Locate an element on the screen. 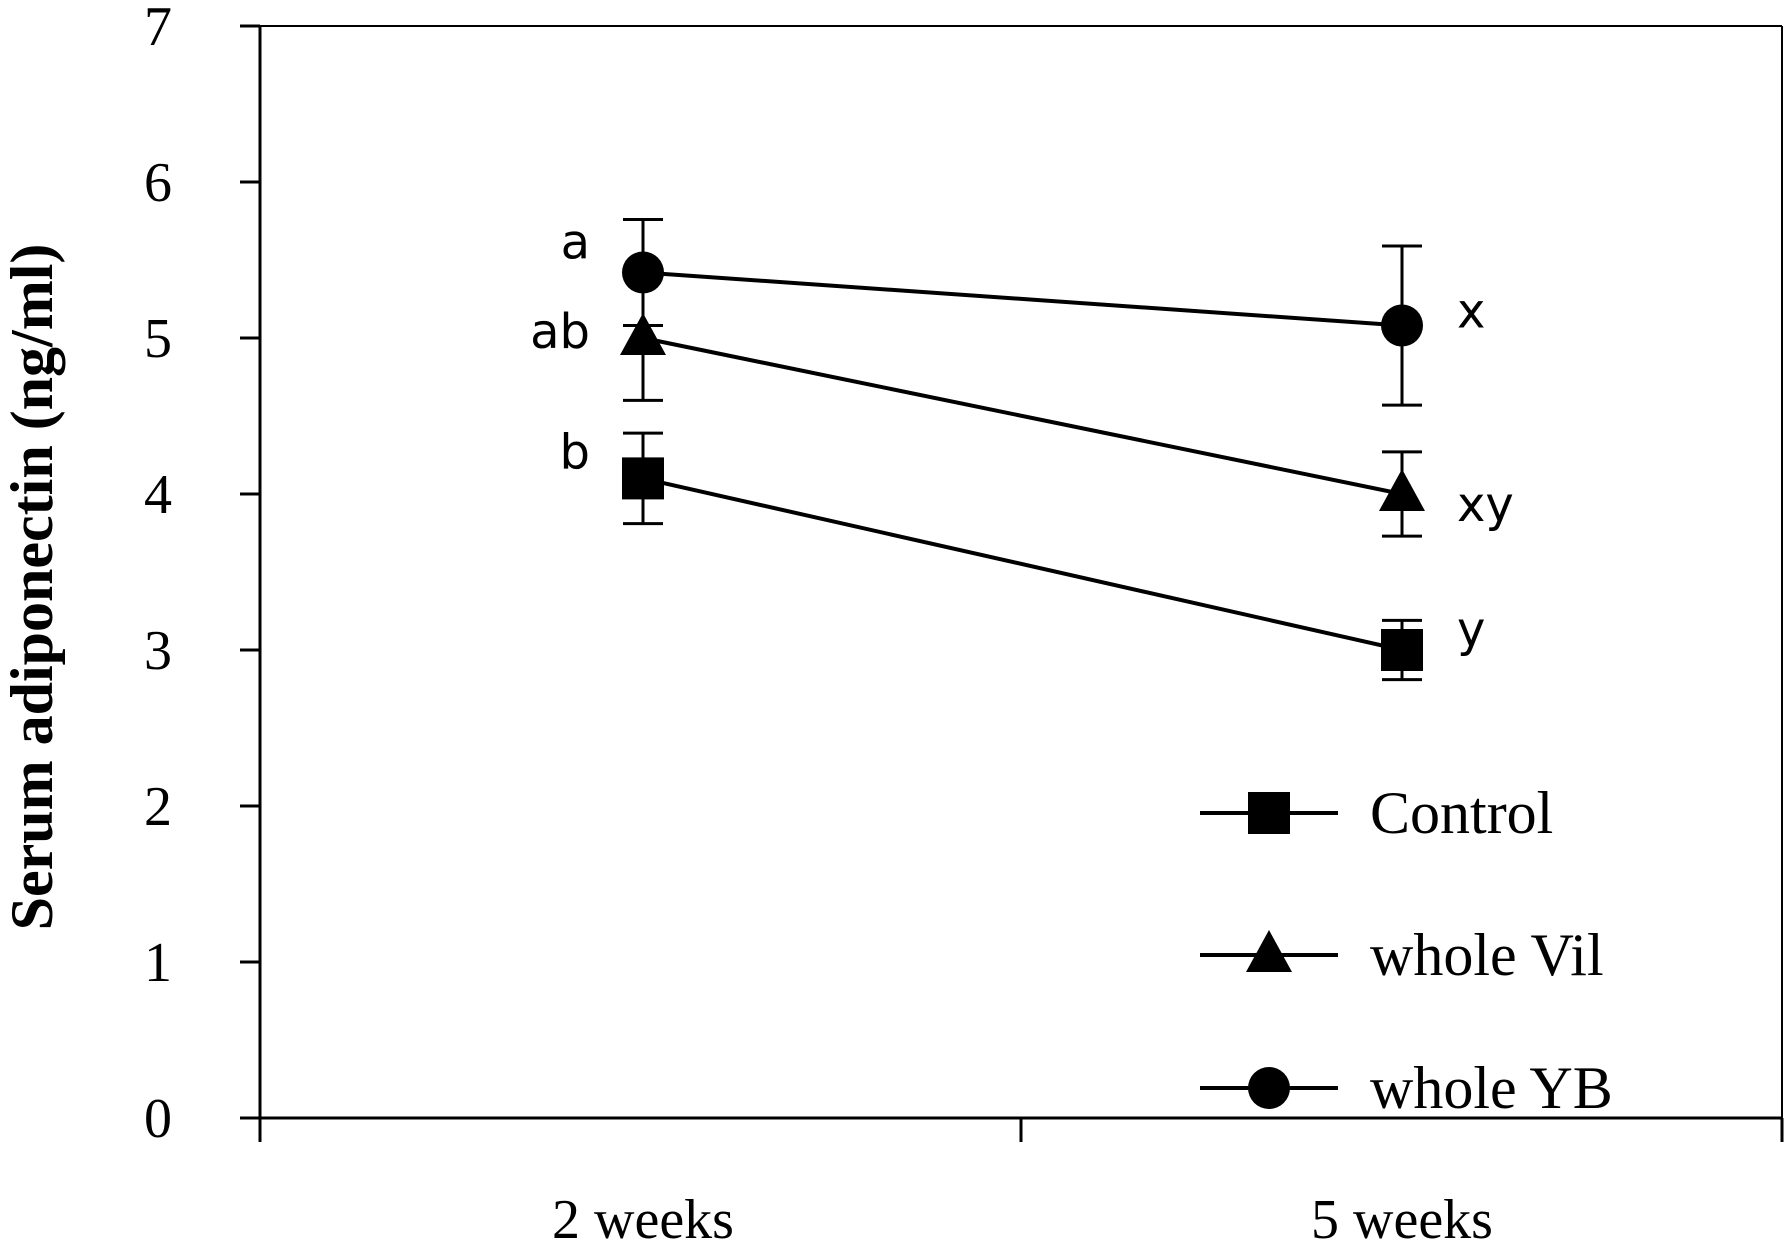 The height and width of the screenshot is (1251, 1788). legend-marker-whole-yb is located at coordinates (1269, 1088).